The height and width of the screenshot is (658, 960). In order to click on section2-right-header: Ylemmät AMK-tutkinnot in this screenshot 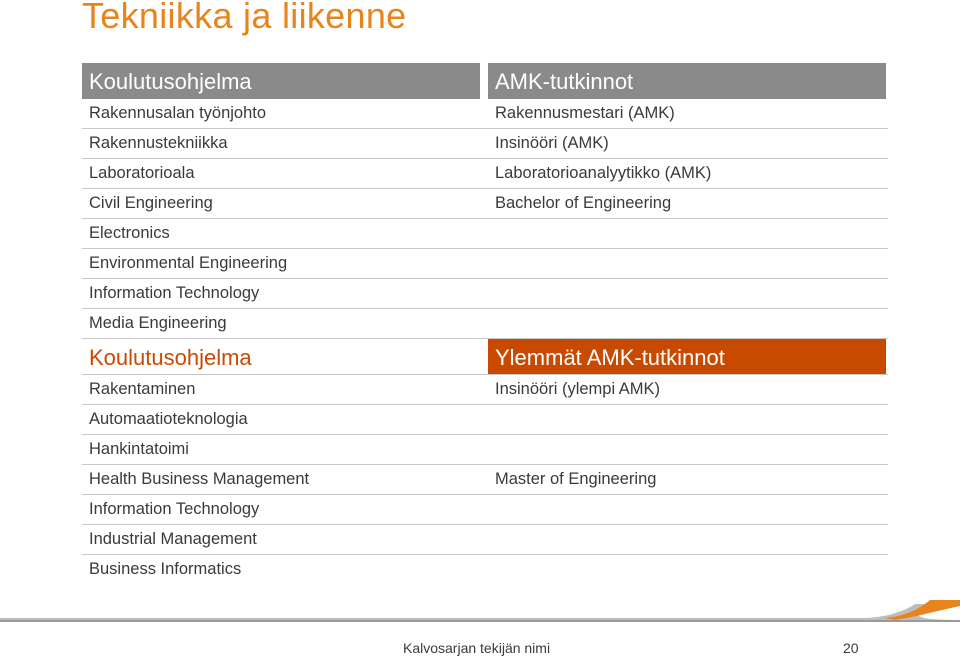, I will do `click(687, 356)`.